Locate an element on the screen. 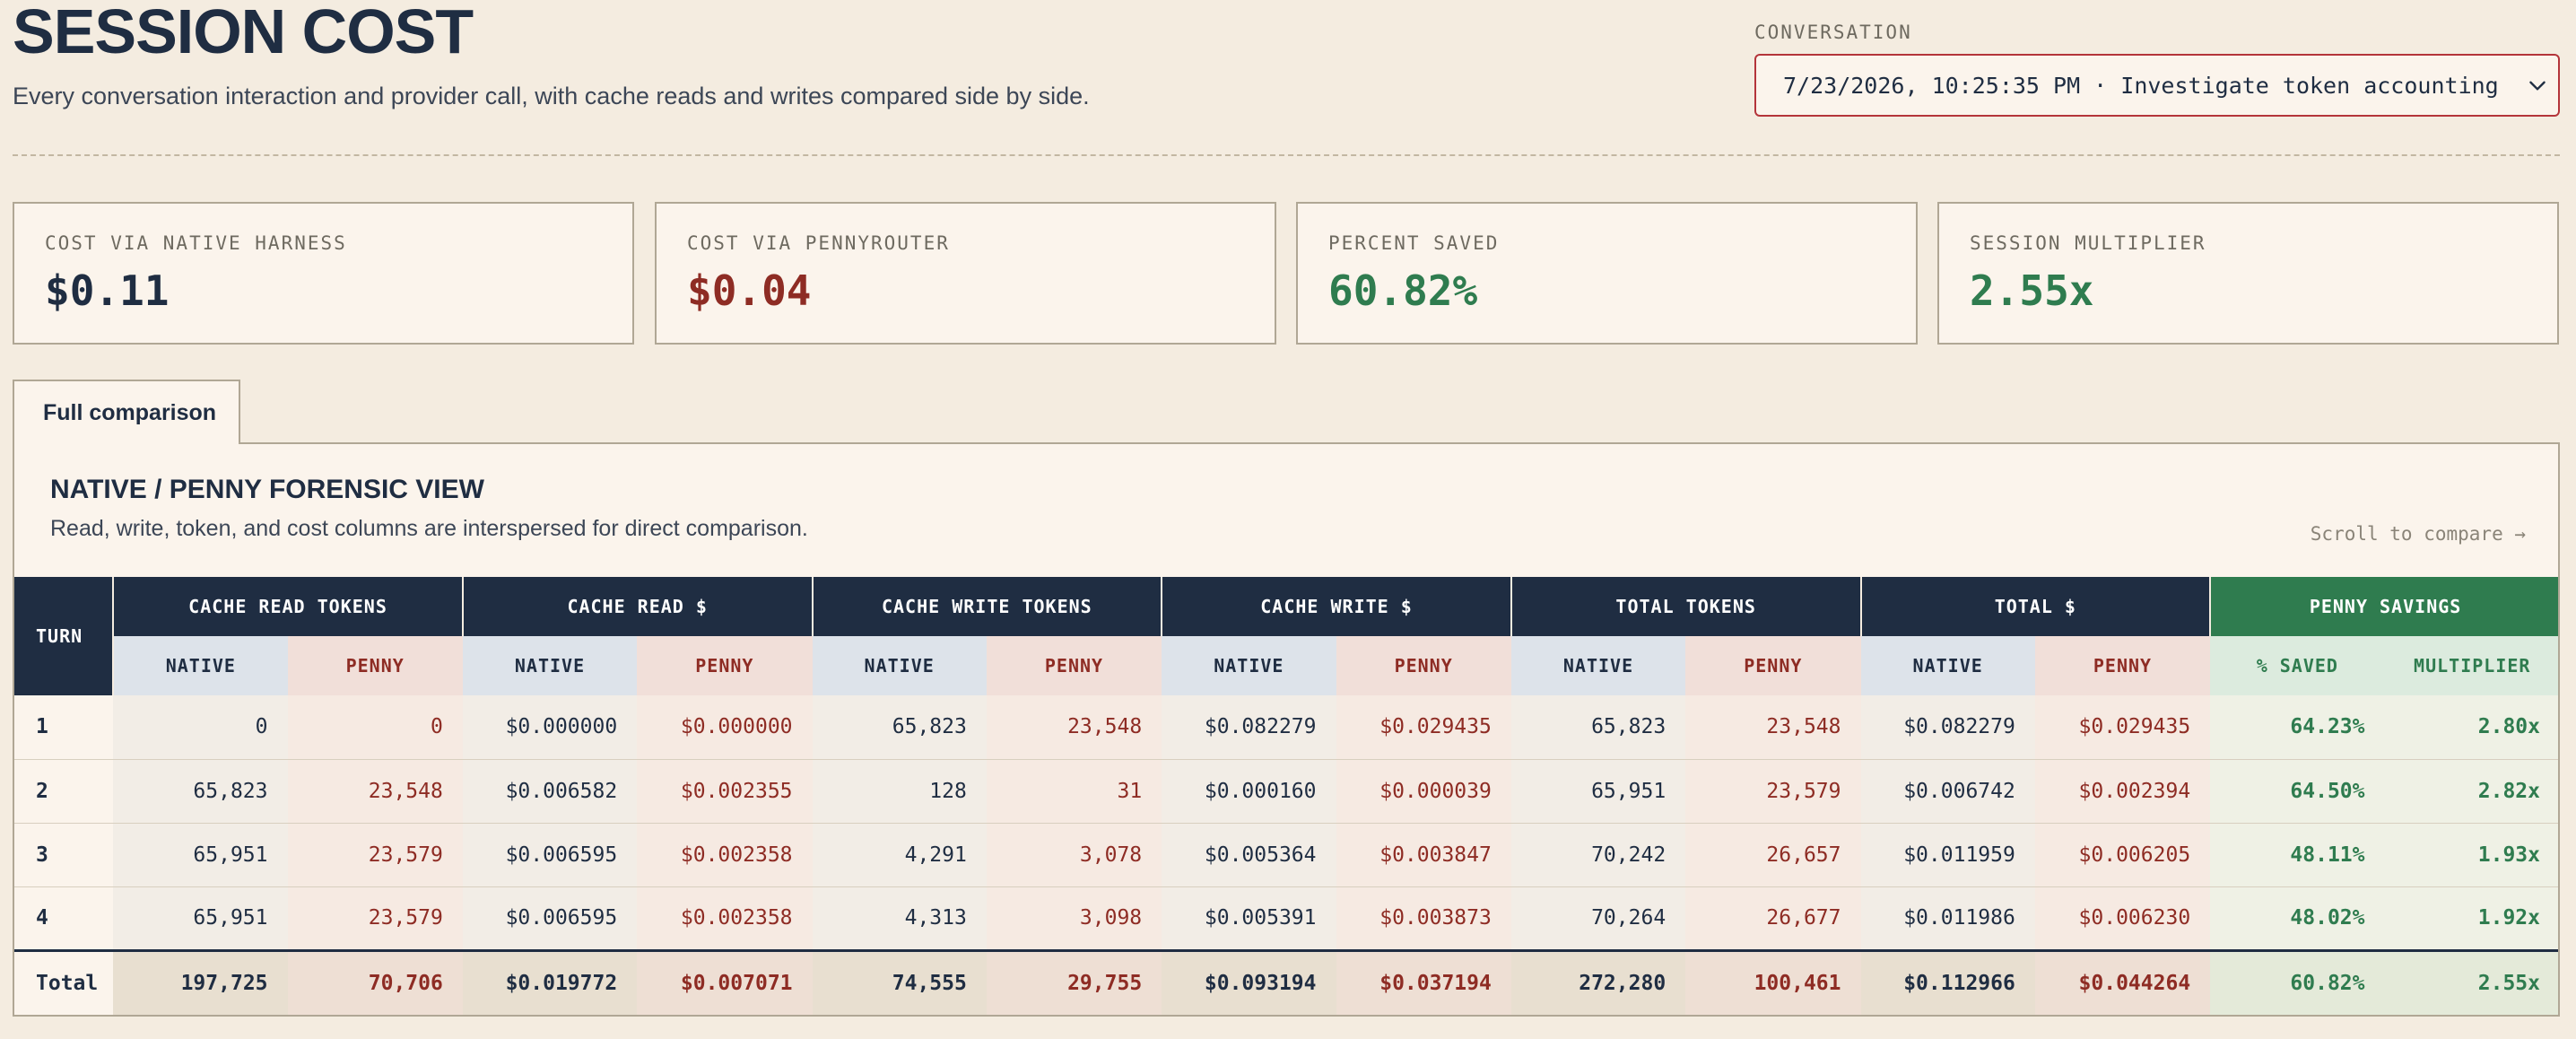 This screenshot has width=2576, height=1039. penny-cell: $0.002394 is located at coordinates (2122, 791).